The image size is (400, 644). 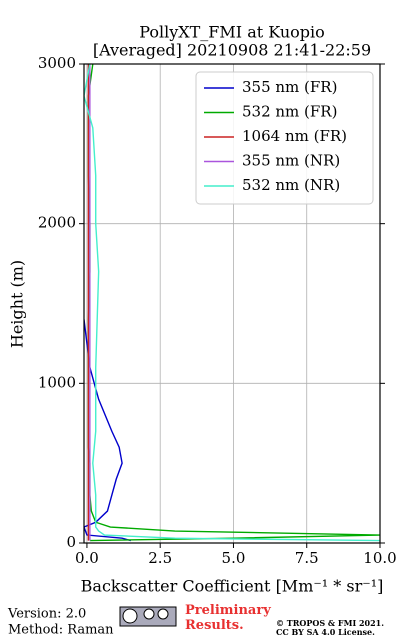 I want to click on x-tick-label: 10.0, so click(x=379, y=558).